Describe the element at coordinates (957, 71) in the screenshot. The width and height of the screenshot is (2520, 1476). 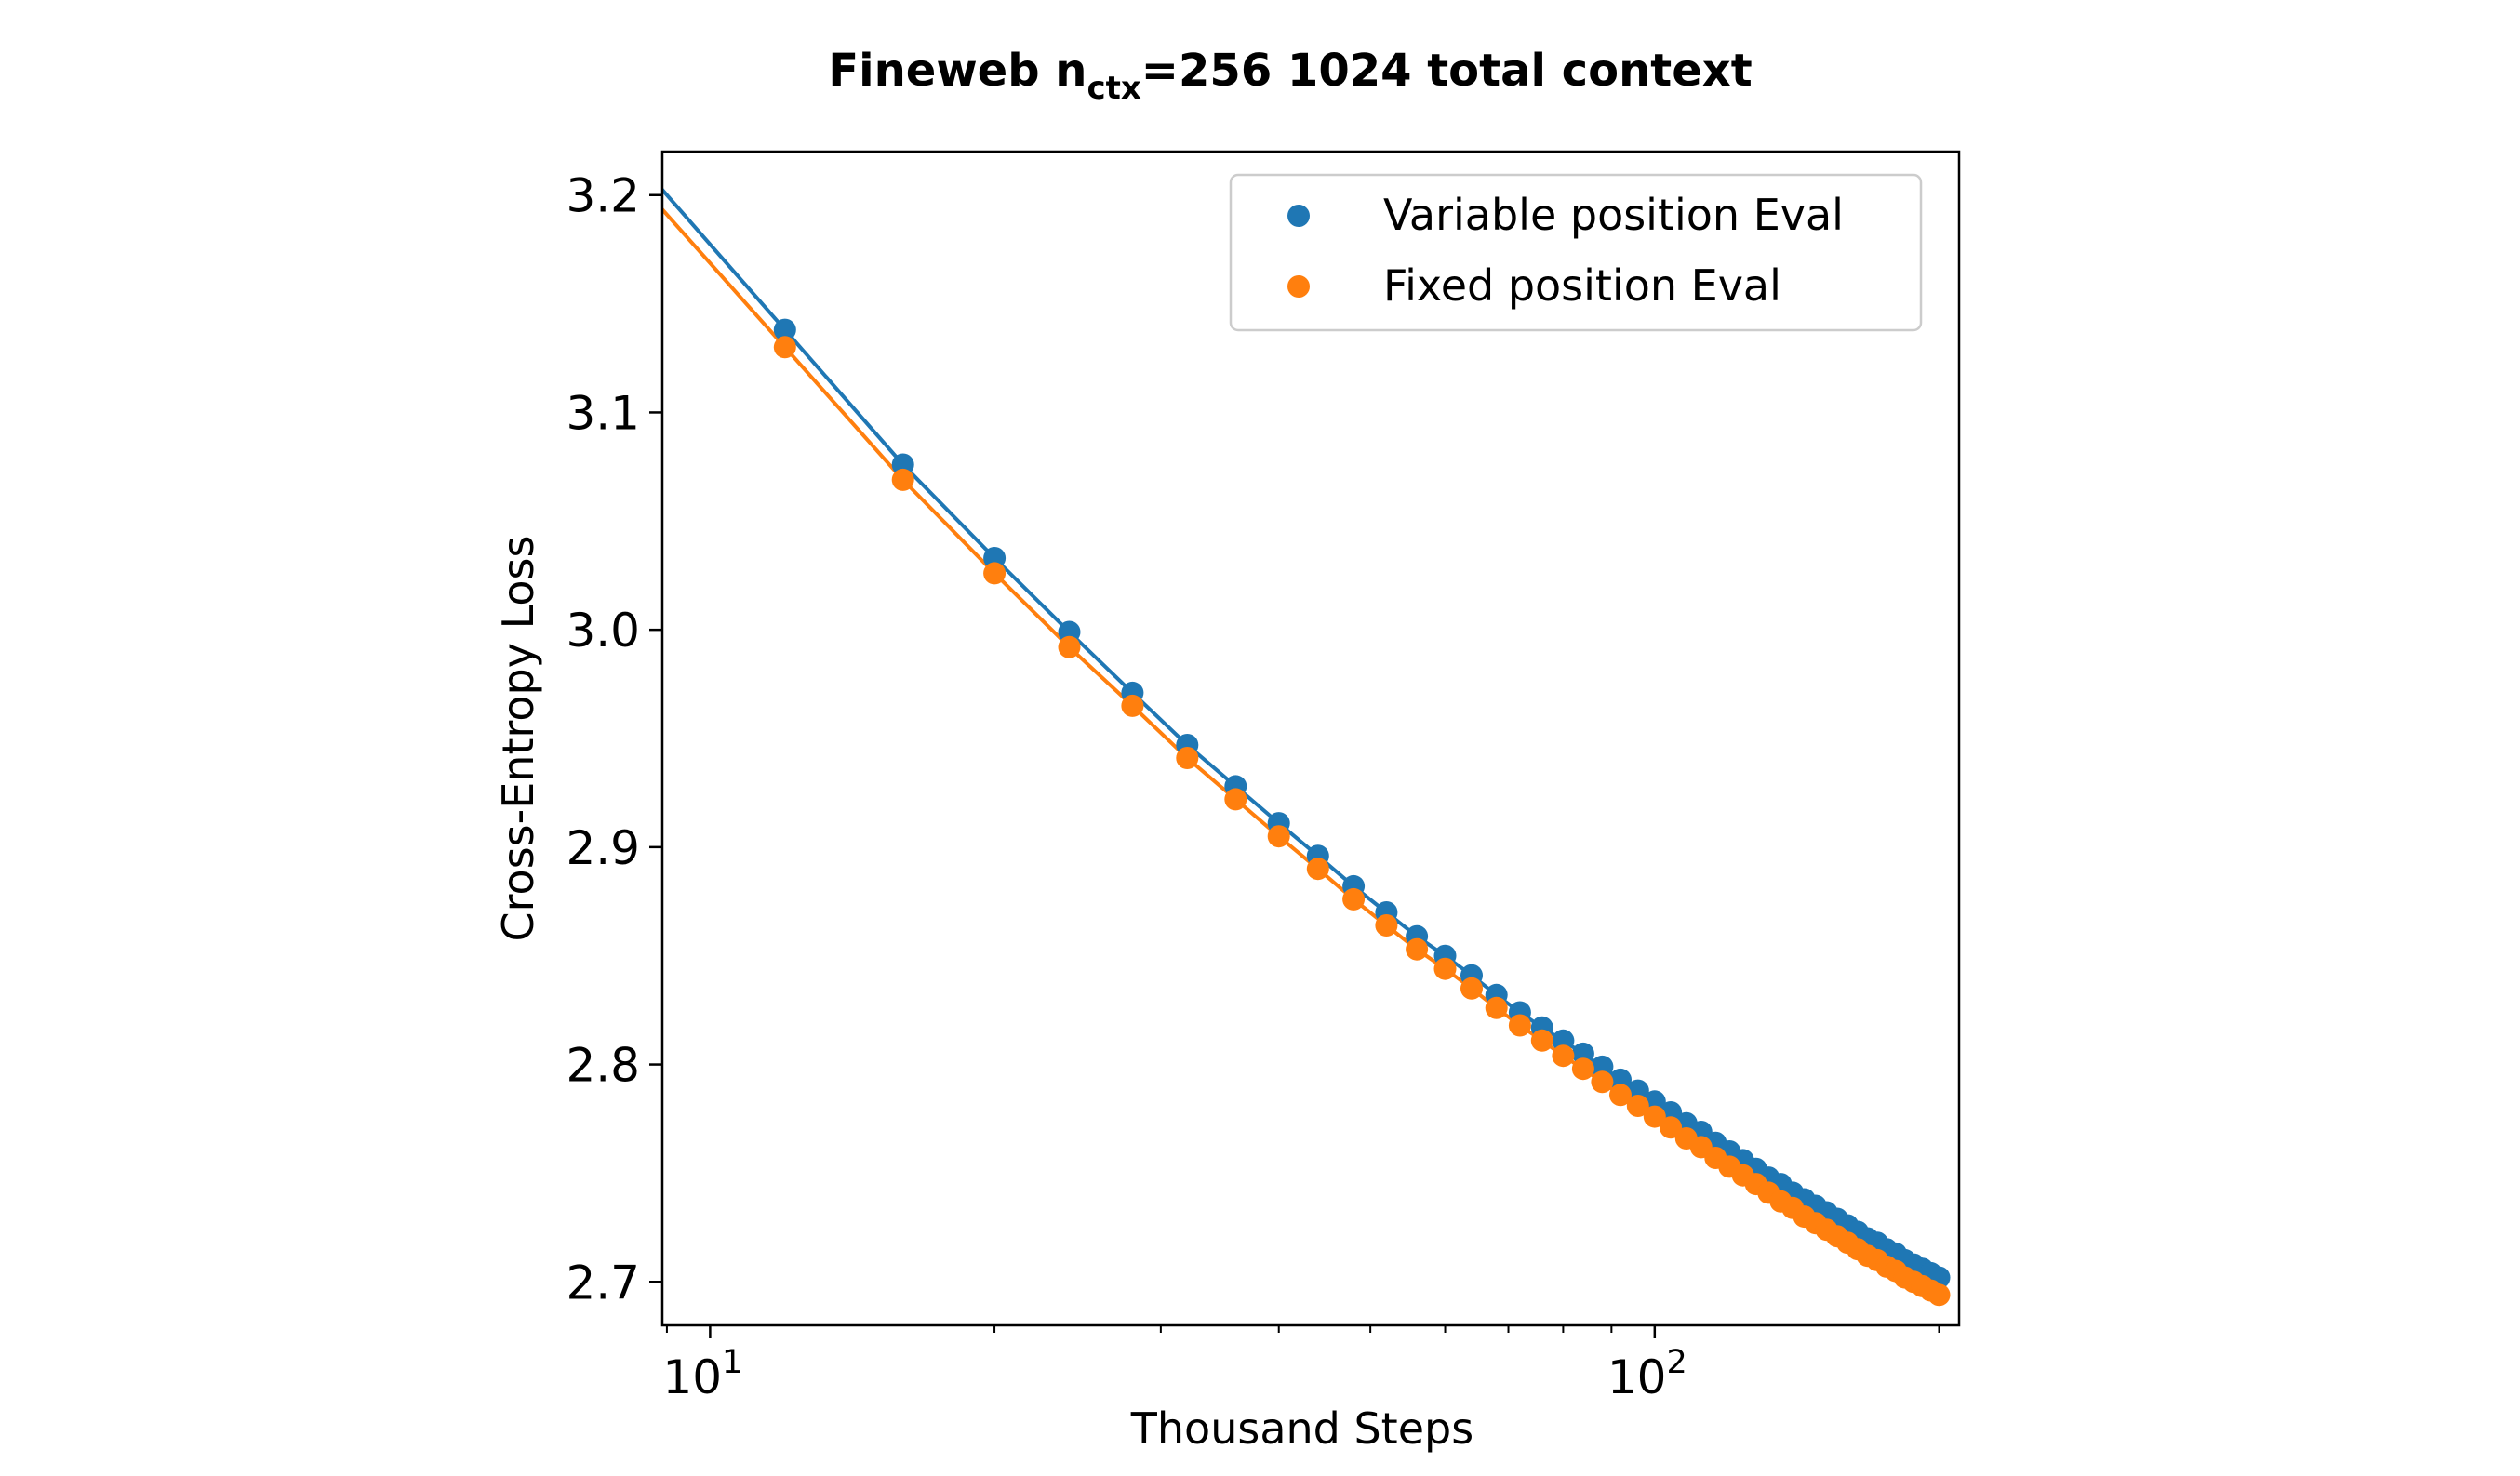
I see `chart-title-main: Fineweb n` at that location.